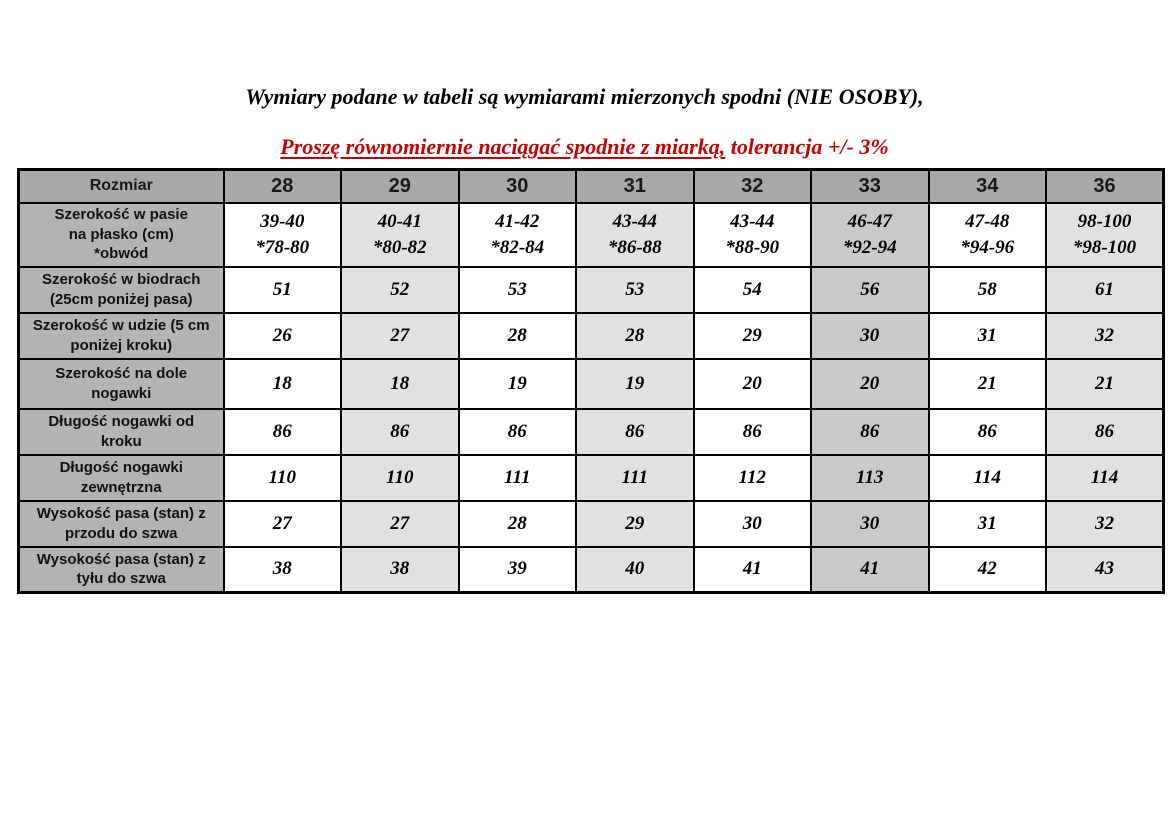  Describe the element at coordinates (517, 569) in the screenshot. I see `measurement-cell: 39` at that location.